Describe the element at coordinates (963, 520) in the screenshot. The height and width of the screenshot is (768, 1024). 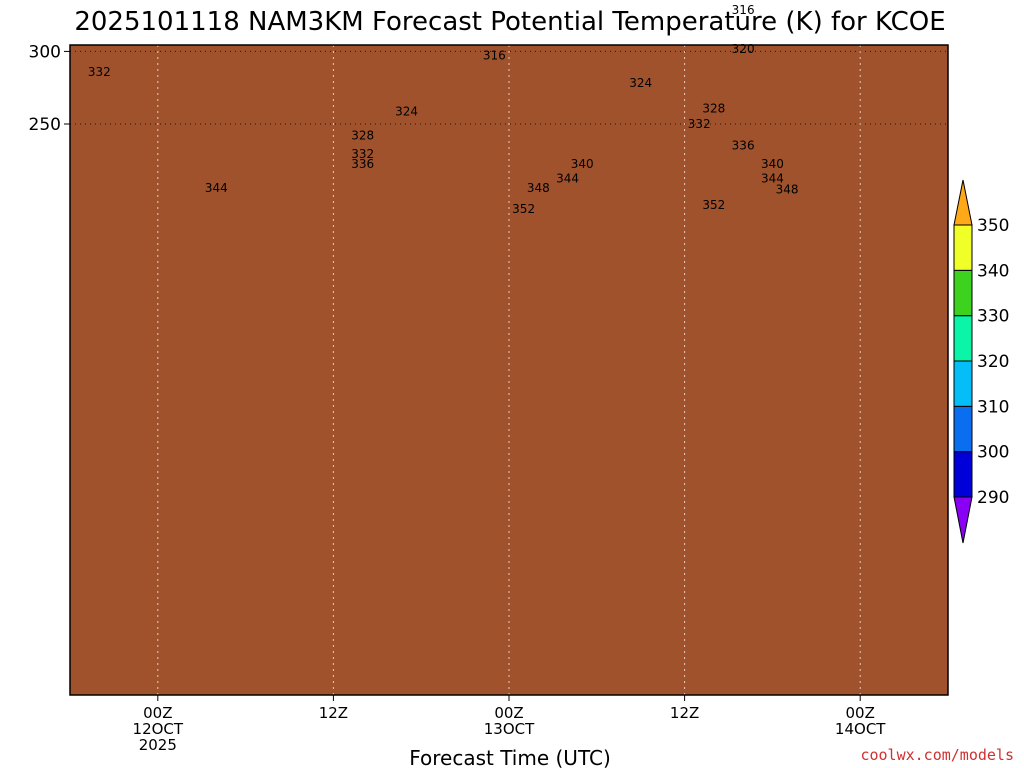
I see `colorbar-bottom-arrow` at that location.